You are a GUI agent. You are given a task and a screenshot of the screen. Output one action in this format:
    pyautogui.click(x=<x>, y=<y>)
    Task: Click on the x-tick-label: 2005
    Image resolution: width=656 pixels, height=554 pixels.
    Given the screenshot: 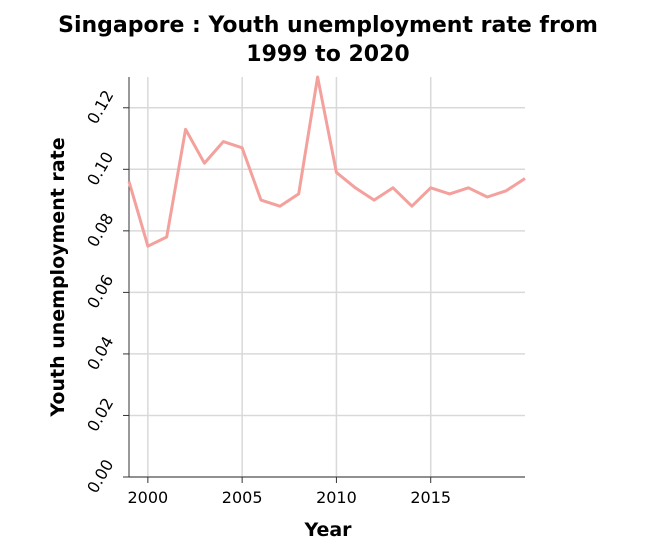 What is the action you would take?
    pyautogui.click(x=242, y=497)
    